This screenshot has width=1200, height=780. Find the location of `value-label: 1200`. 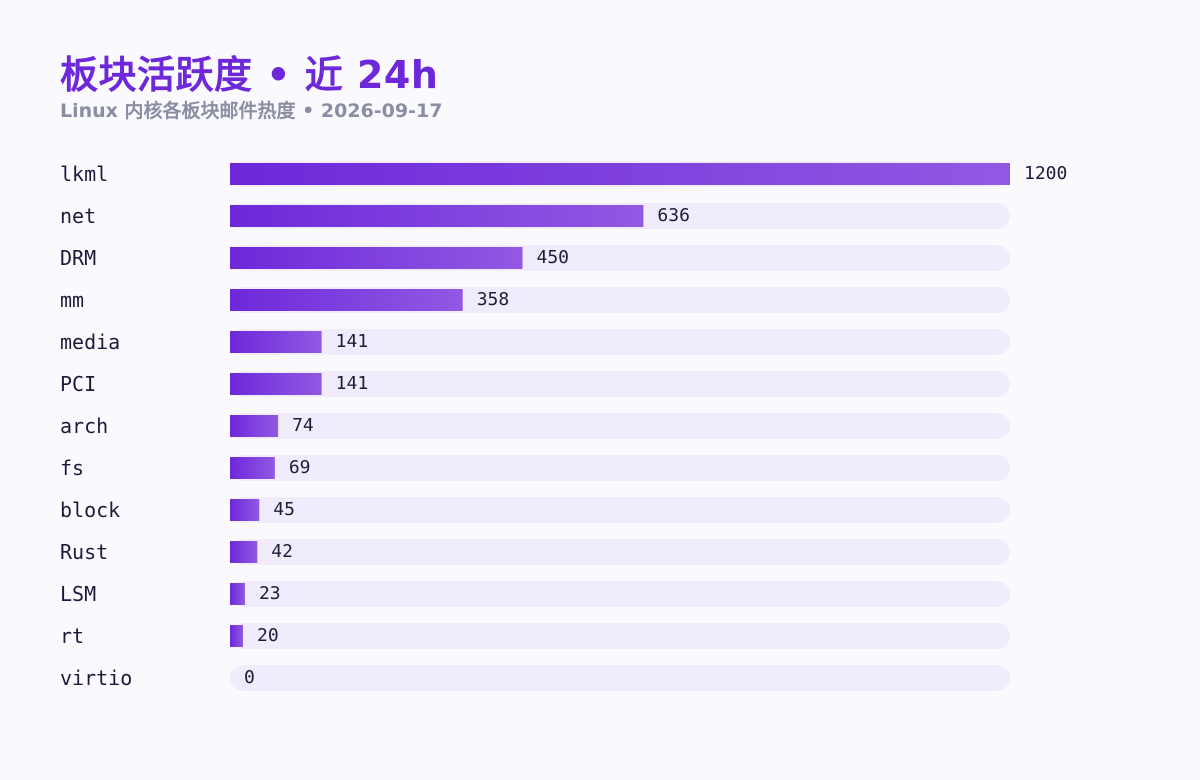

value-label: 1200 is located at coordinates (1045, 173).